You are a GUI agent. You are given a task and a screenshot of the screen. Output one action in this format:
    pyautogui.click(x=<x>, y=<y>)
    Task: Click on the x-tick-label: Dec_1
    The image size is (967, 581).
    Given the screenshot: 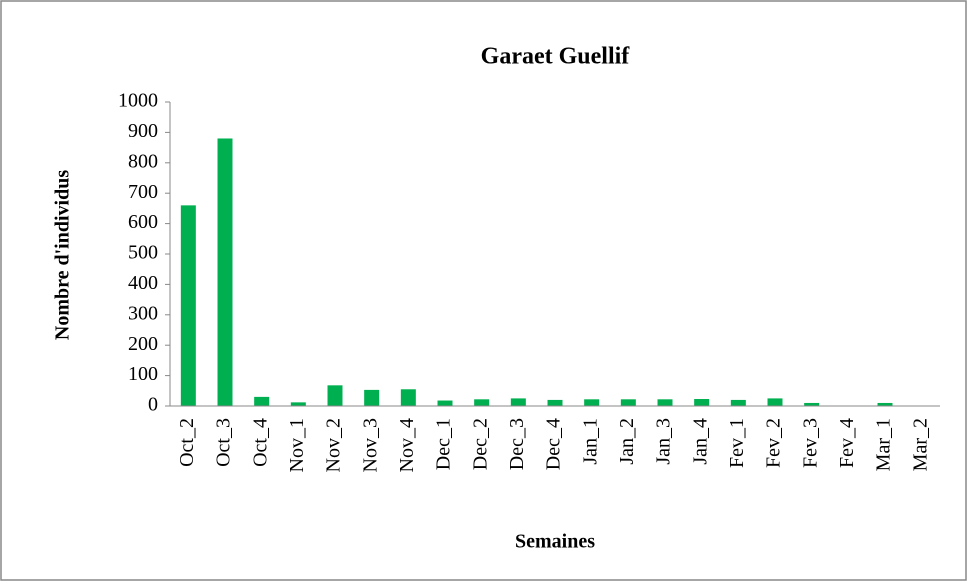 What is the action you would take?
    pyautogui.click(x=444, y=444)
    